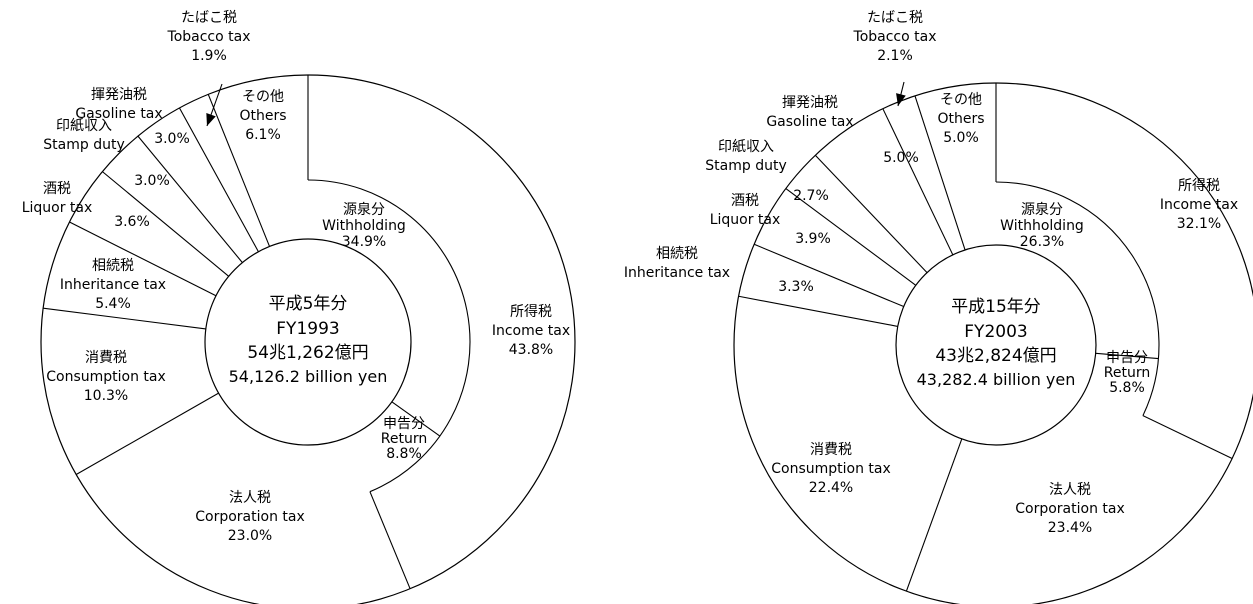 Image resolution: width=1253 pixels, height=604 pixels. I want to click on slice-value-gasoline-tax: 5.0%, so click(901, 158).